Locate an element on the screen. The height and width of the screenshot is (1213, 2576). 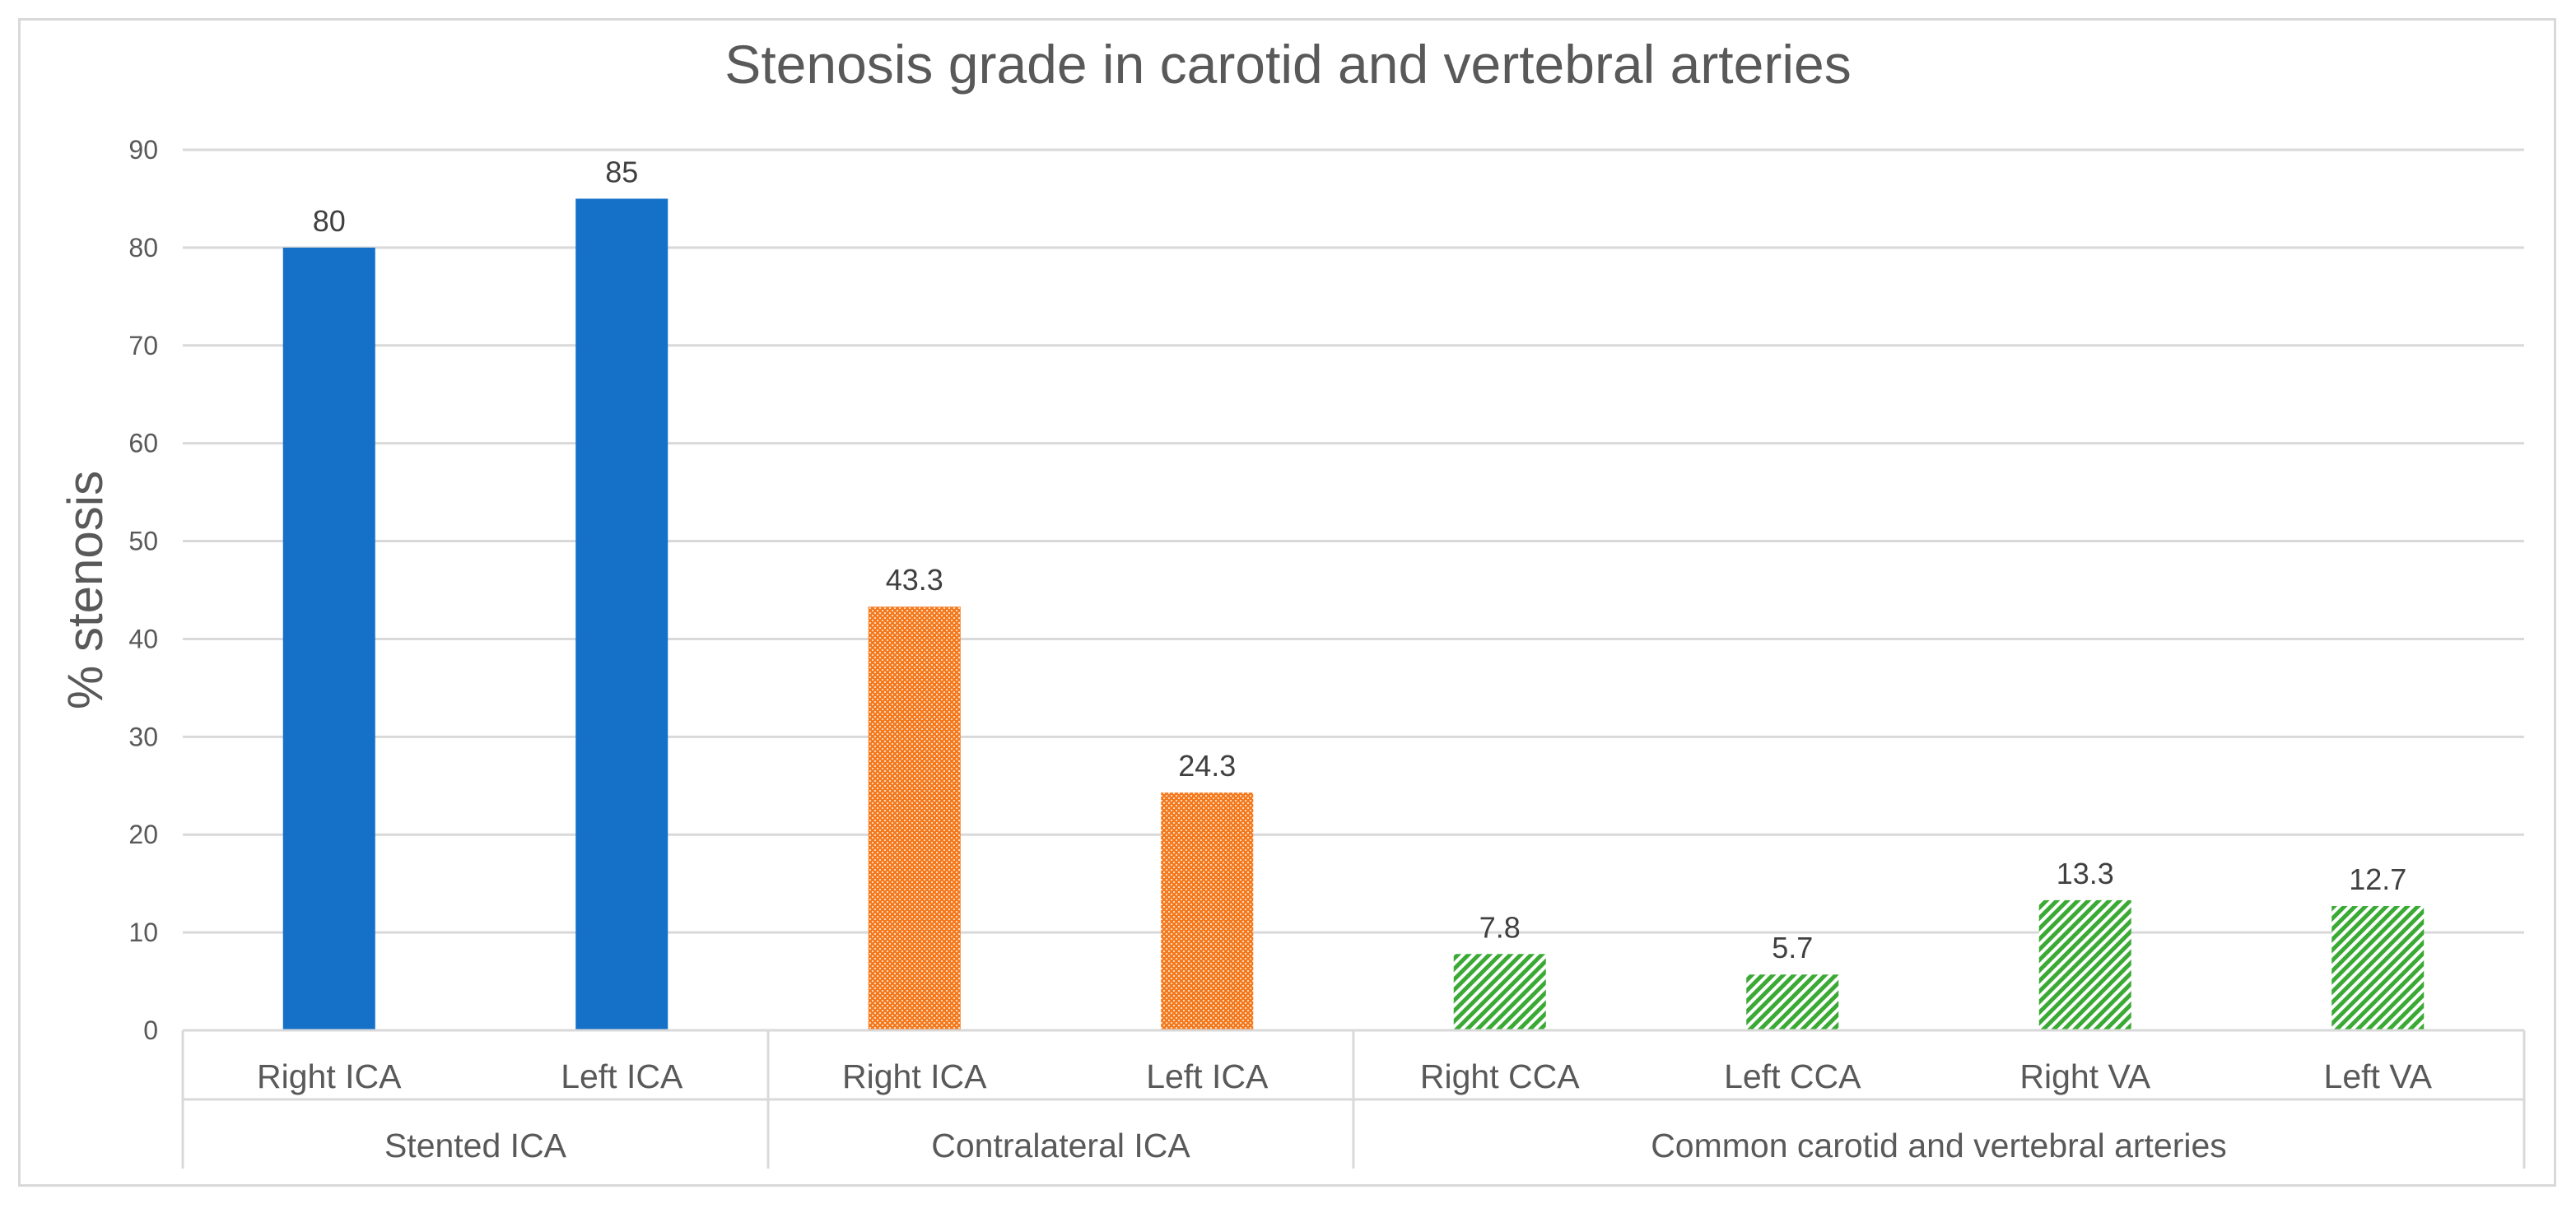
y-axis: 0 10 20 30 40 50 60 70 80 90 % stenosis is located at coordinates (108, 590).